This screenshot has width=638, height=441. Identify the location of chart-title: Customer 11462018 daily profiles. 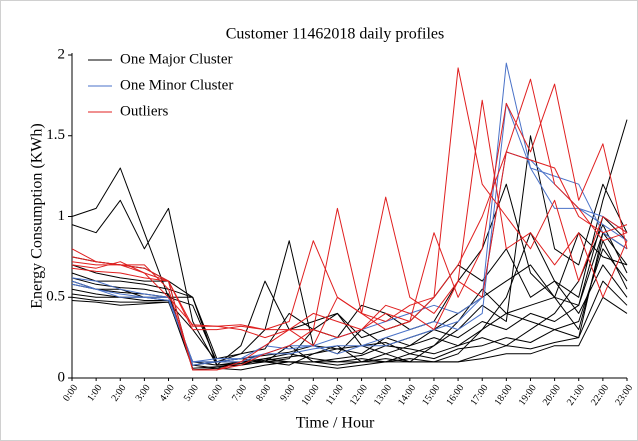
(335, 34).